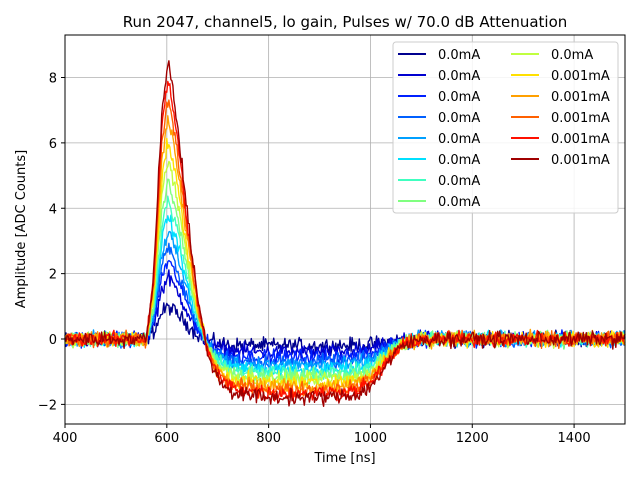 The height and width of the screenshot is (480, 640). I want to click on y-tick-label: −2, so click(47, 405).